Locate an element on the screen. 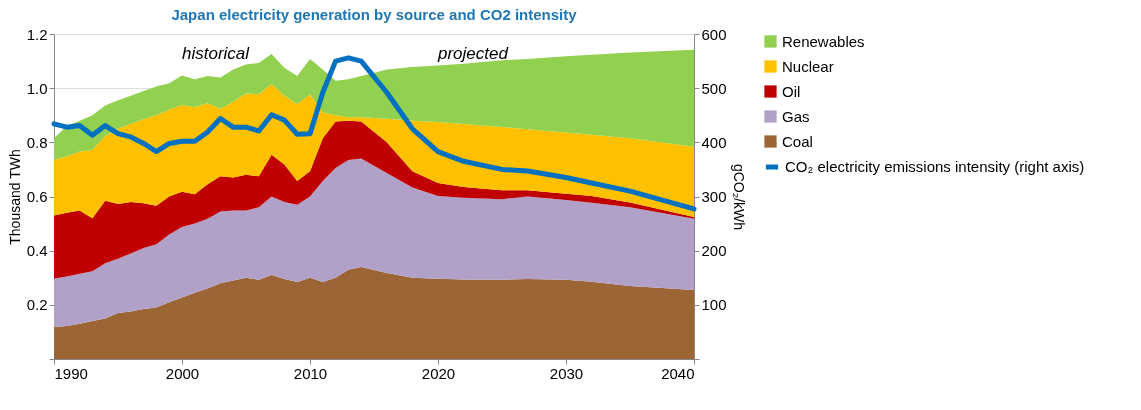 This screenshot has height=410, width=1141. legend-label: Gas is located at coordinates (796, 116).